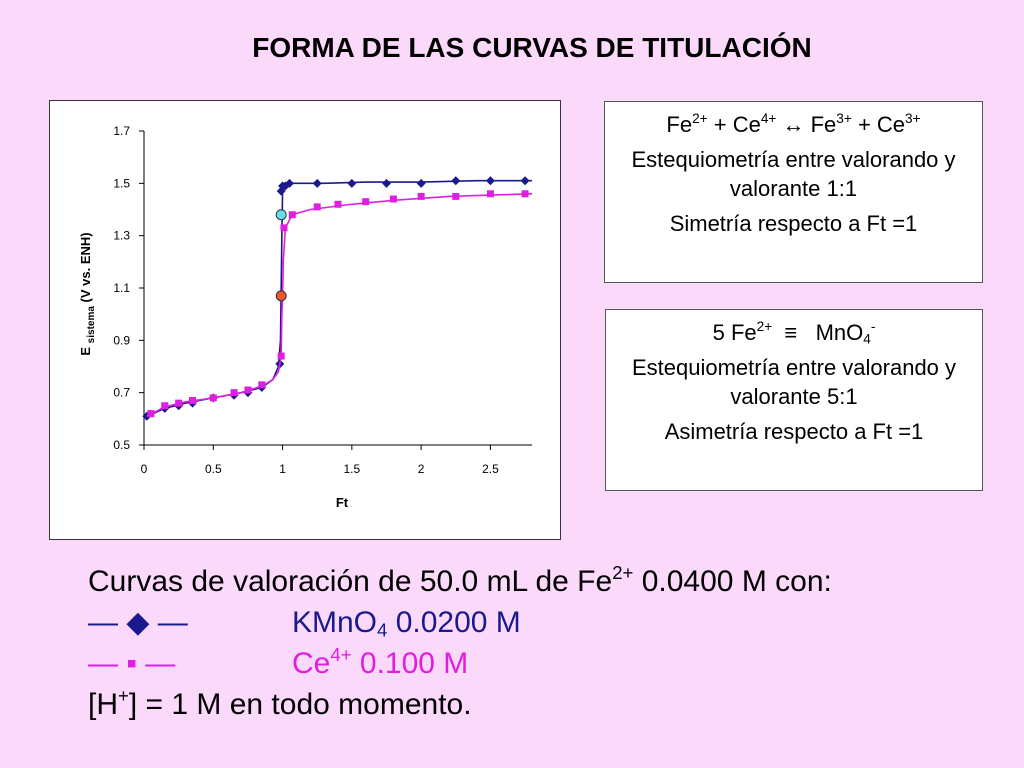 The image size is (1024, 768). I want to click on reaction-equation-mno4: 5 Fe2+ ≡ MnO4-, so click(794, 333).